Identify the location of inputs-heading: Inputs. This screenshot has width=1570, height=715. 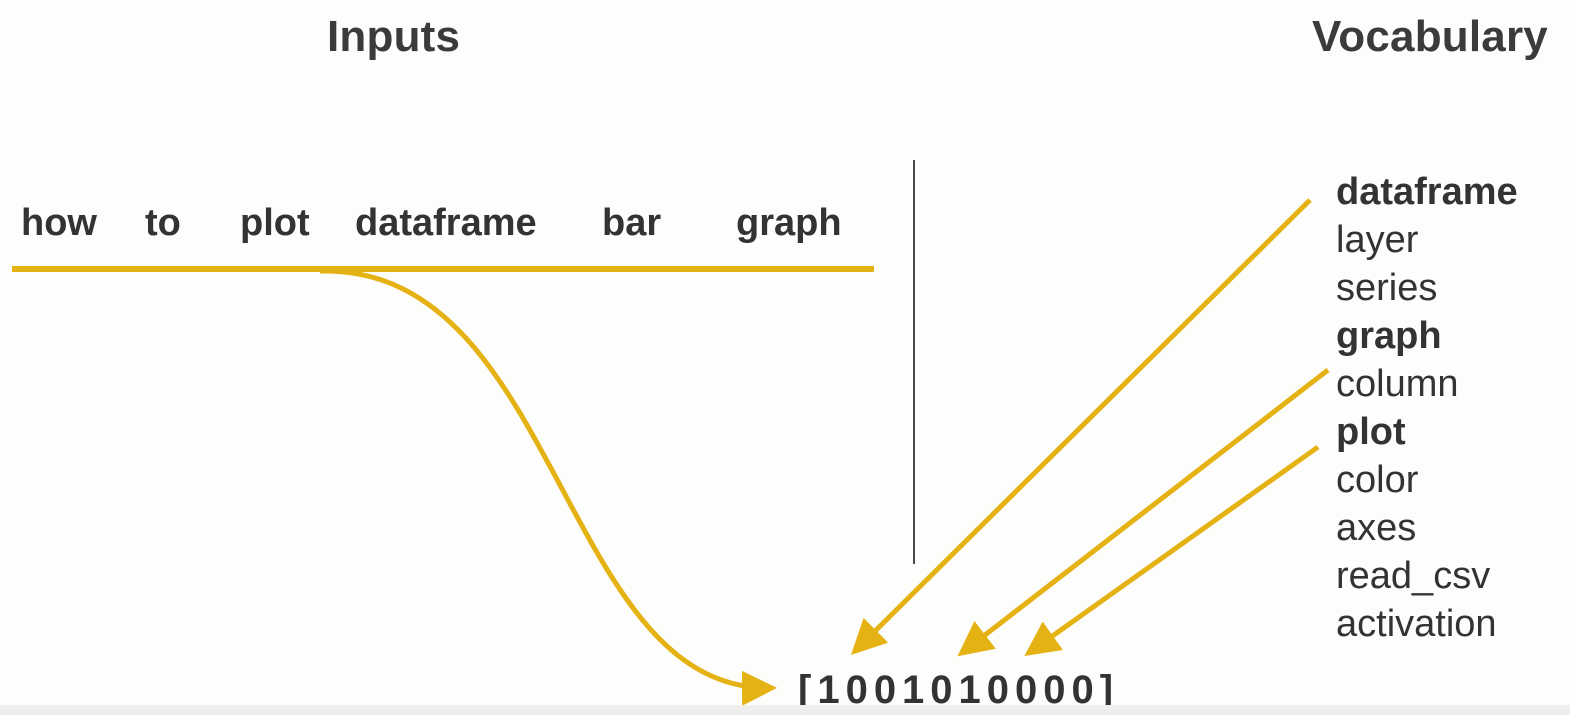
(394, 36).